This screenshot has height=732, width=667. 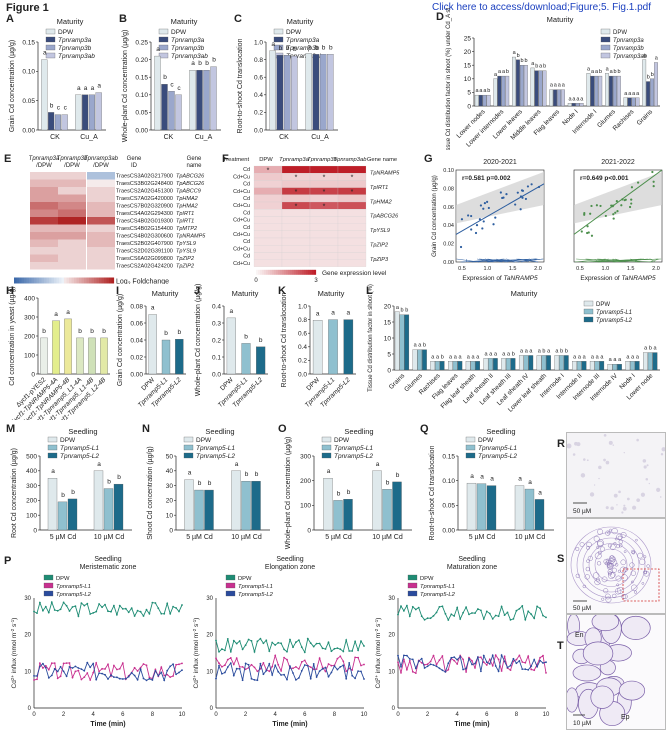 What do you see at coordinates (141, 130) in the screenshot?
I see `y-tick: 0.00` at bounding box center [141, 130].